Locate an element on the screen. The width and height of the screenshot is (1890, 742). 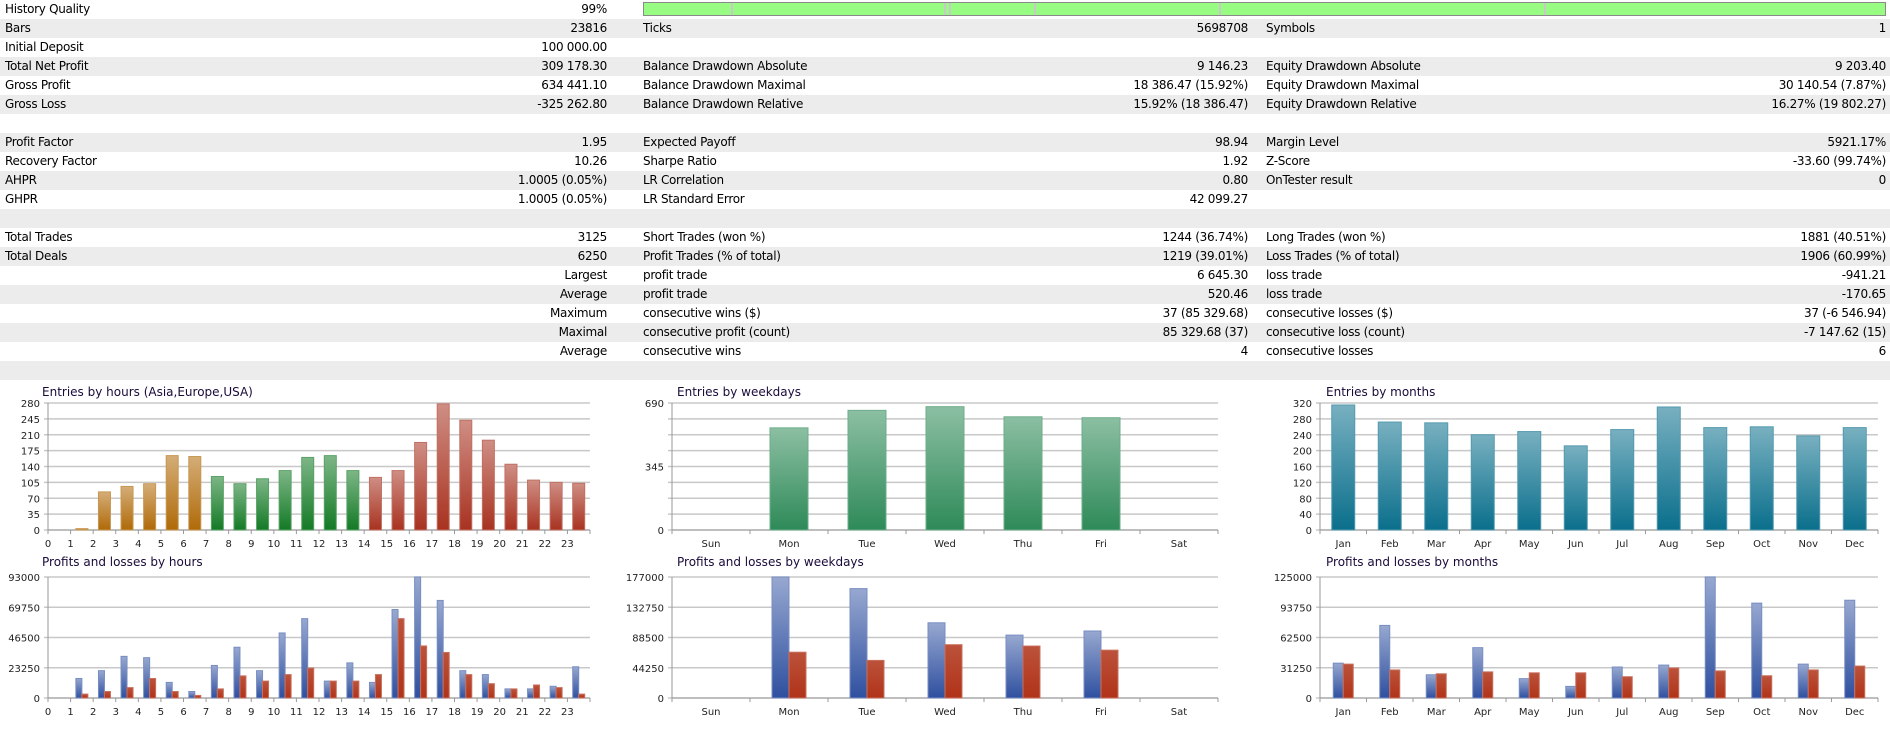
x-tick-label: Feb is located at coordinates (1390, 544).